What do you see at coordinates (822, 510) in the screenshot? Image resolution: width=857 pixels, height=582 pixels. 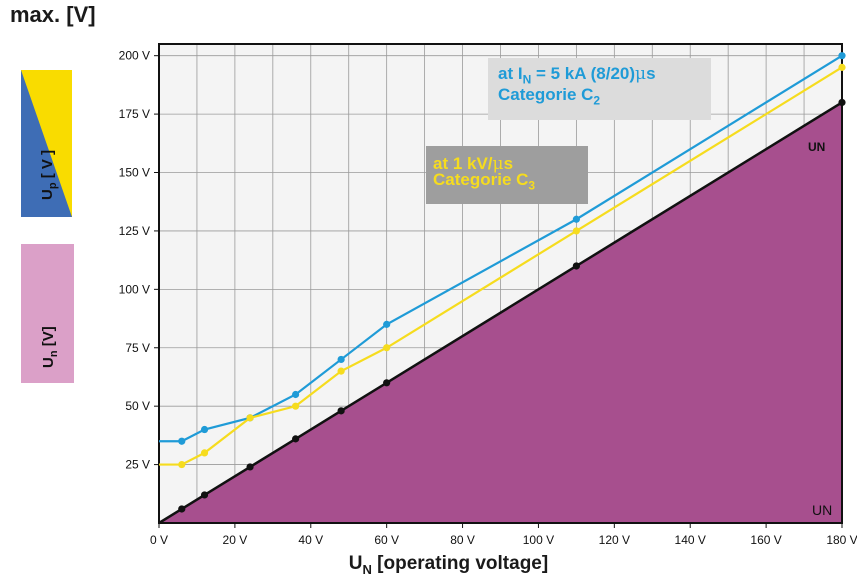 I see `un-bottom-label: UN` at bounding box center [822, 510].